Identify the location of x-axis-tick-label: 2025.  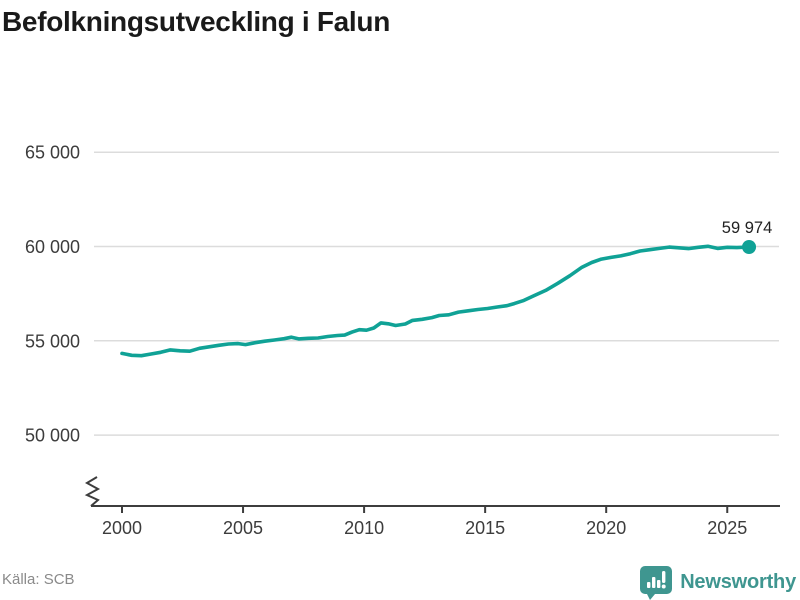
(727, 528).